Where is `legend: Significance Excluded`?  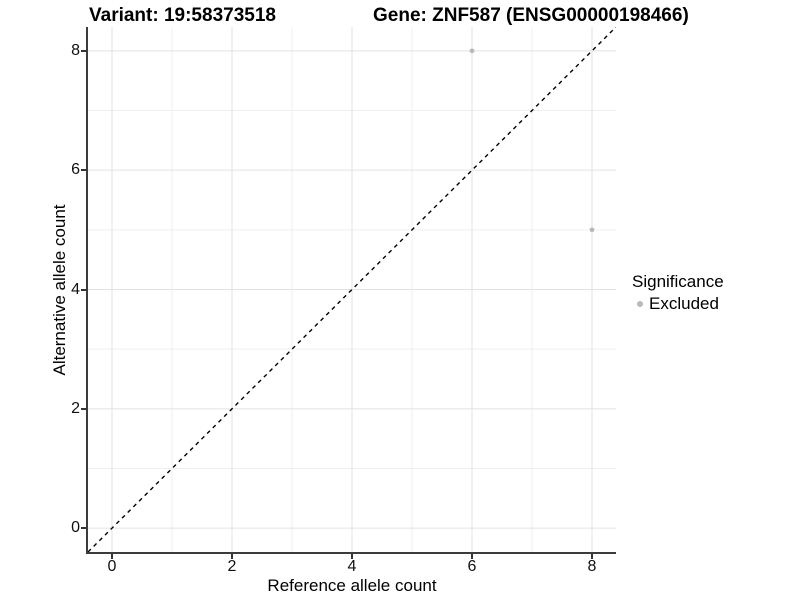
legend: Significance Excluded is located at coordinates (678, 293).